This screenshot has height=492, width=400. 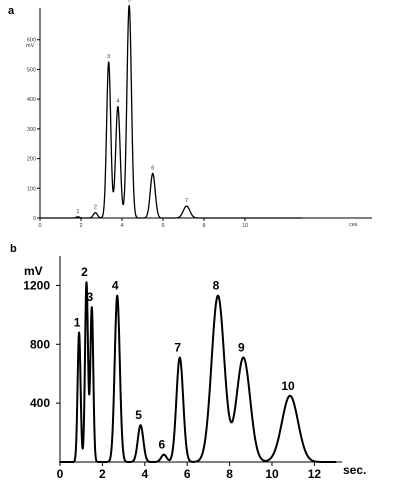 What do you see at coordinates (241, 347) in the screenshot?
I see `peak-label-b: 9` at bounding box center [241, 347].